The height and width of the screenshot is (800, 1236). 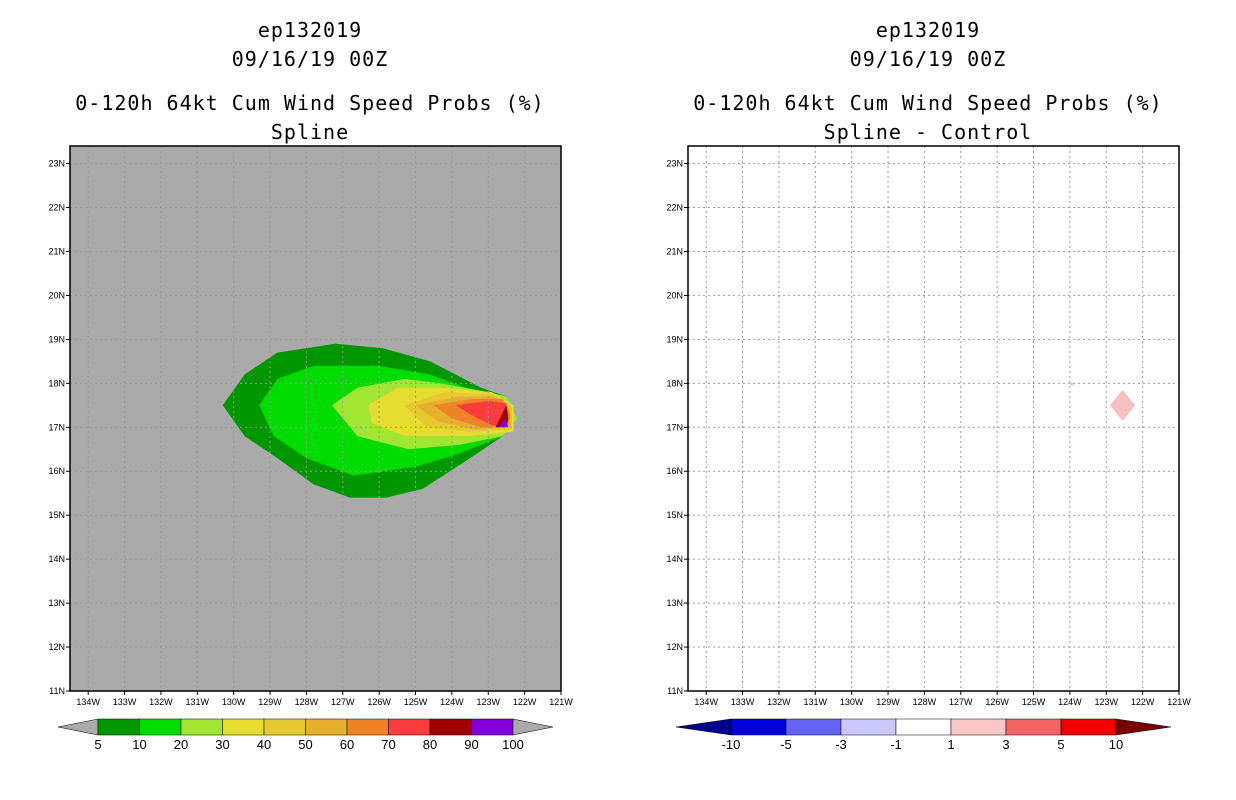 I want to click on right-title-storm-id: ep132019, so click(x=928, y=30).